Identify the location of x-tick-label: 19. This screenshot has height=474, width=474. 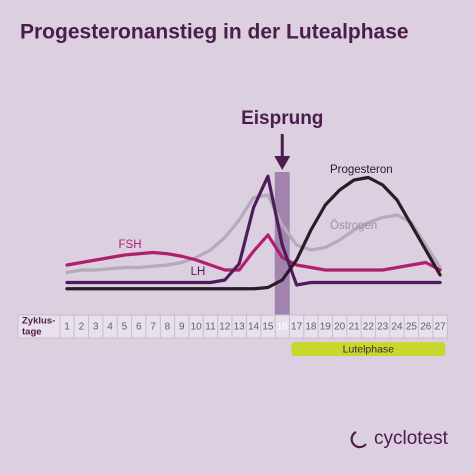
(326, 327).